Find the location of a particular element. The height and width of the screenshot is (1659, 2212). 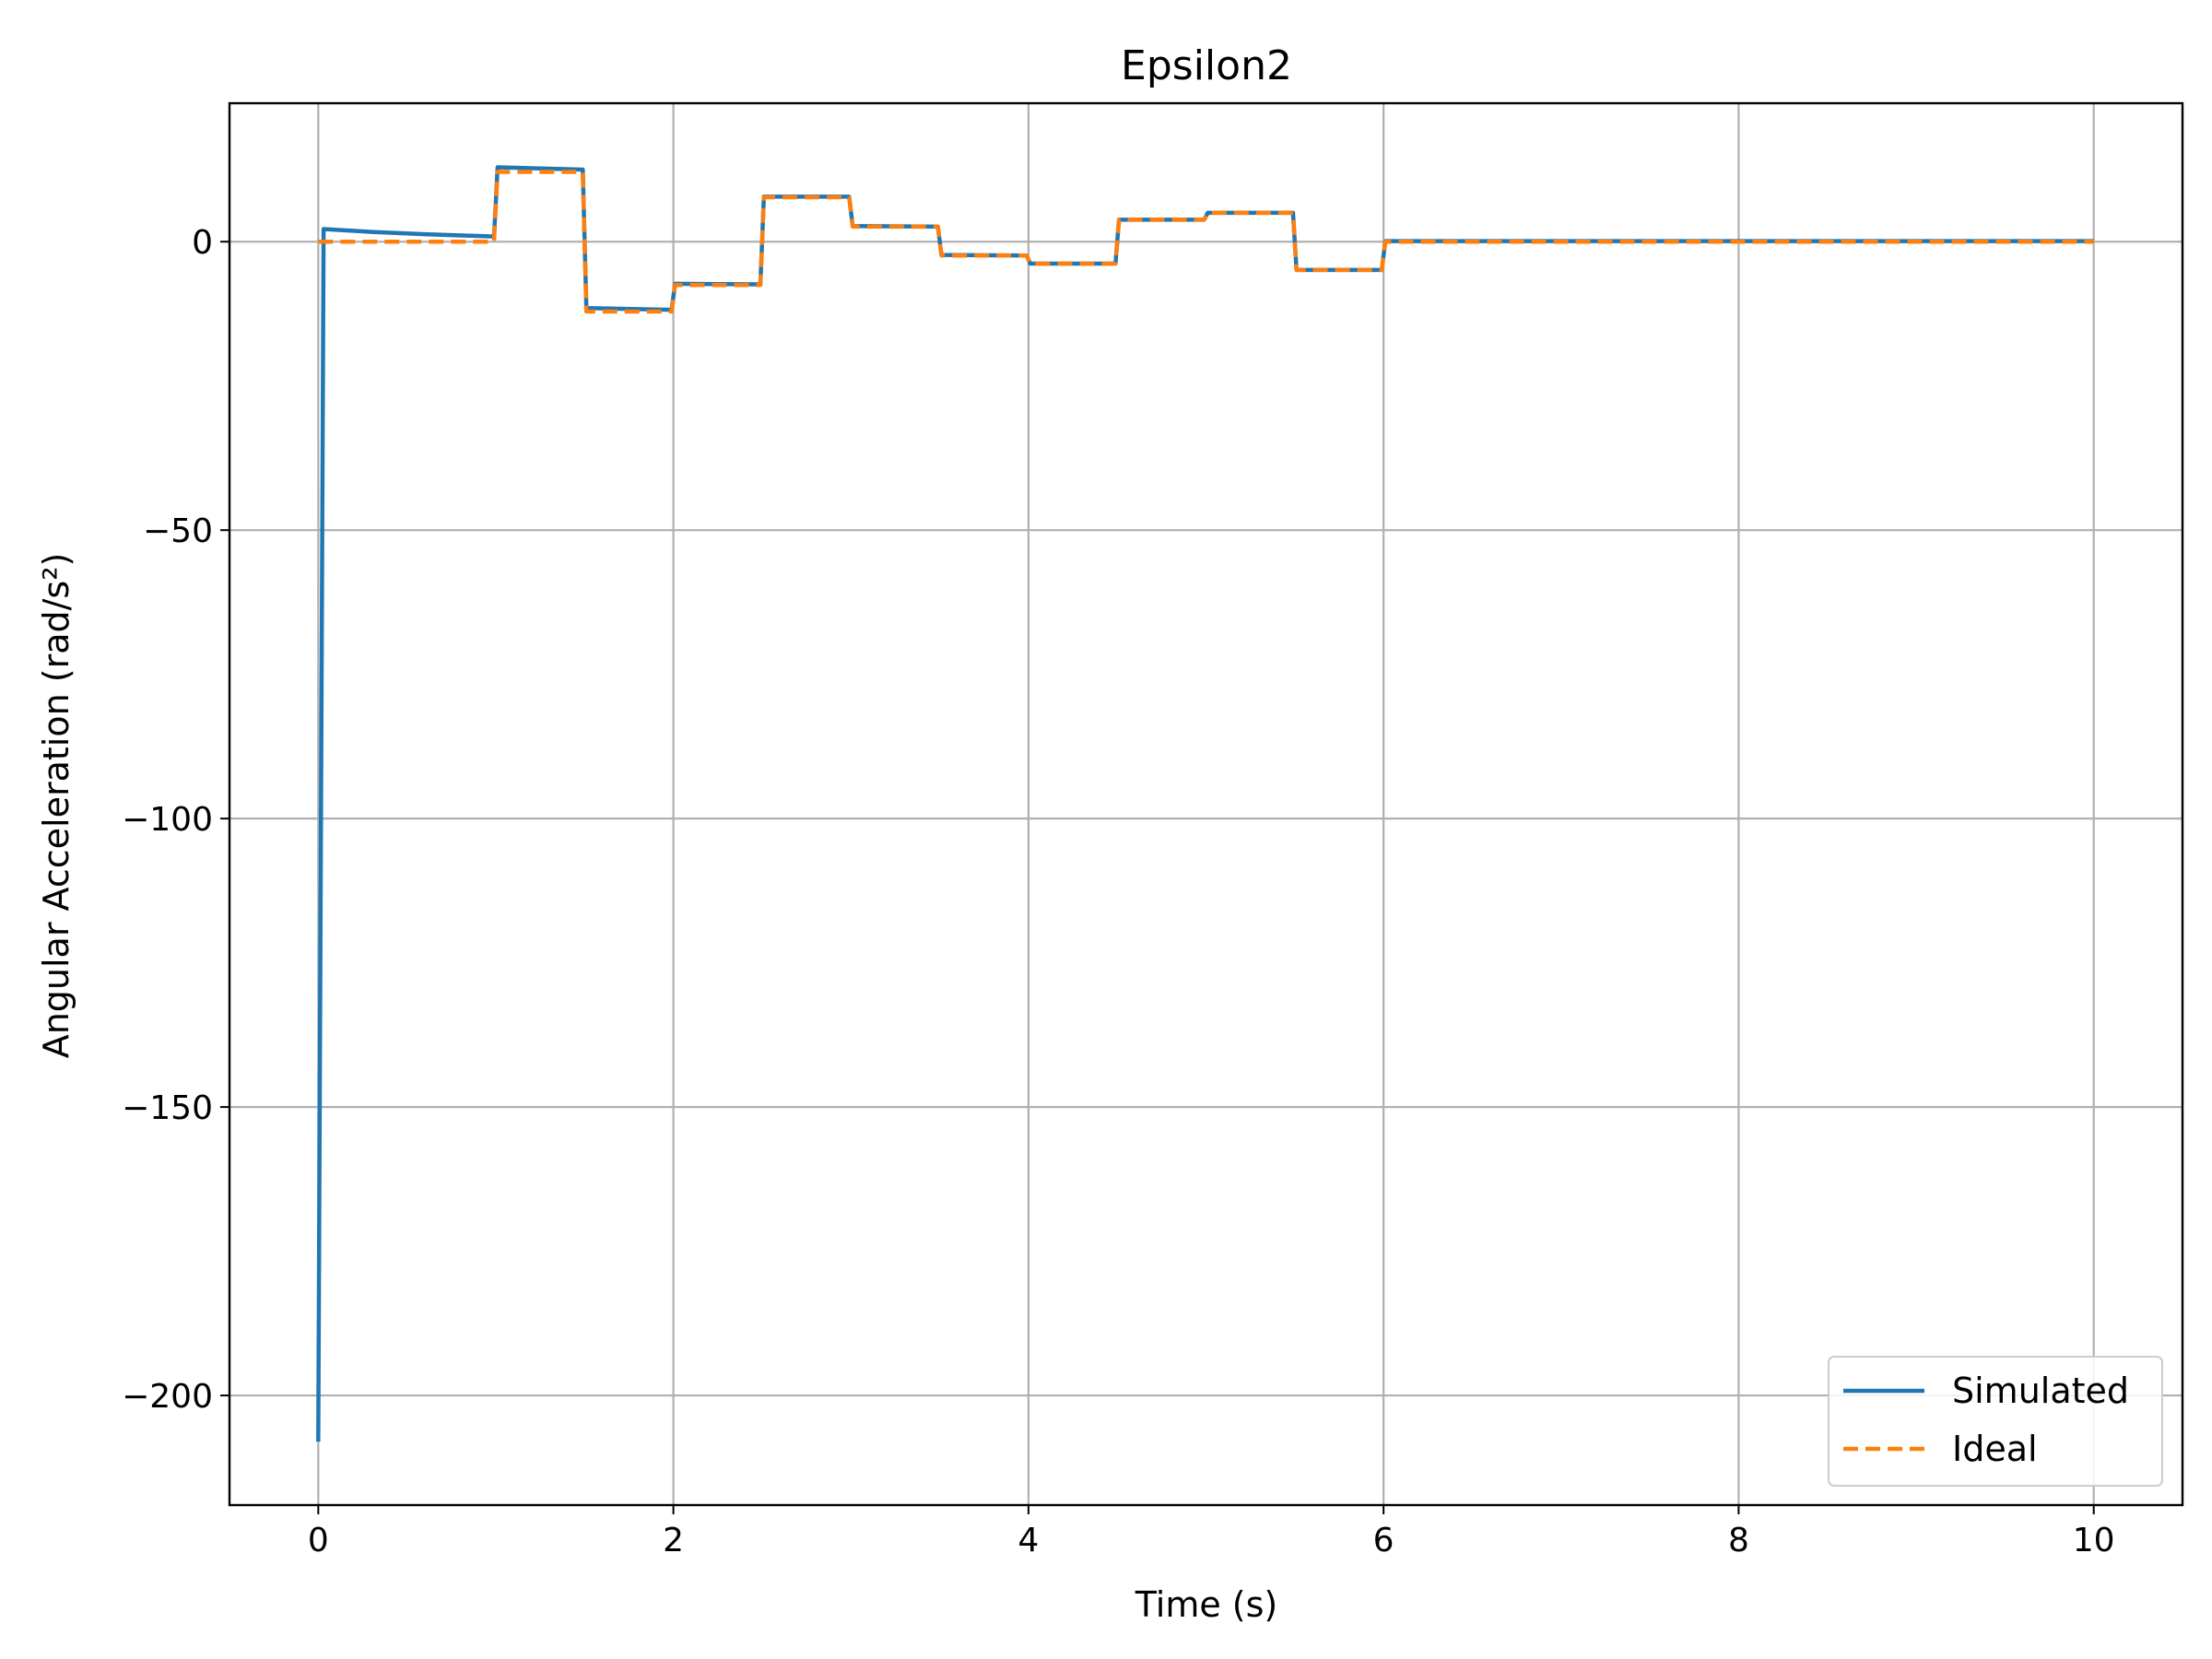

y-tick-label: −150 is located at coordinates (167, 1108).